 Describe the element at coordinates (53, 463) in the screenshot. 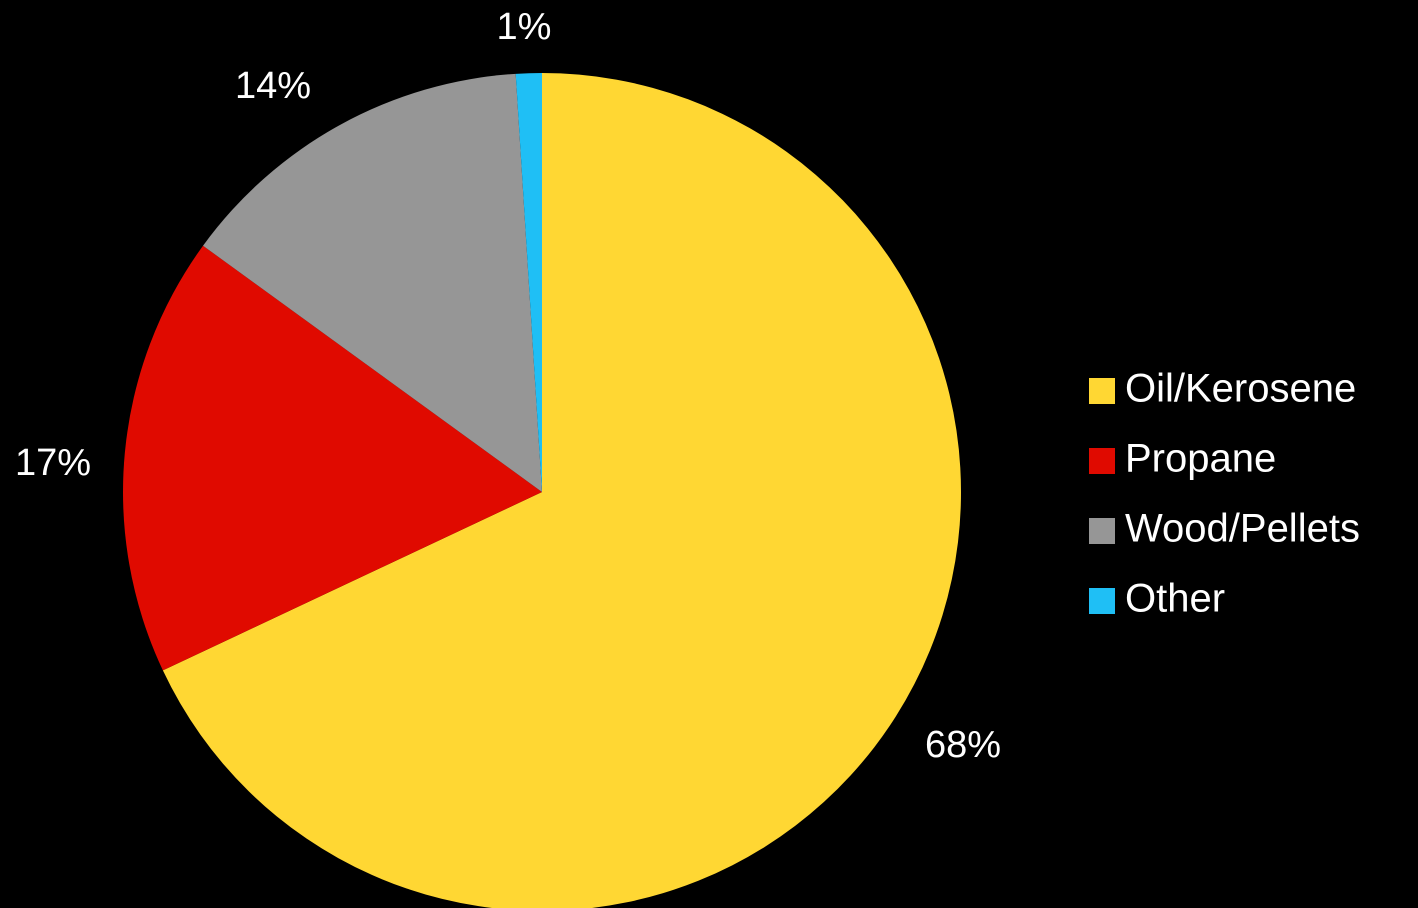

I see `data-label-propane: 17%` at that location.